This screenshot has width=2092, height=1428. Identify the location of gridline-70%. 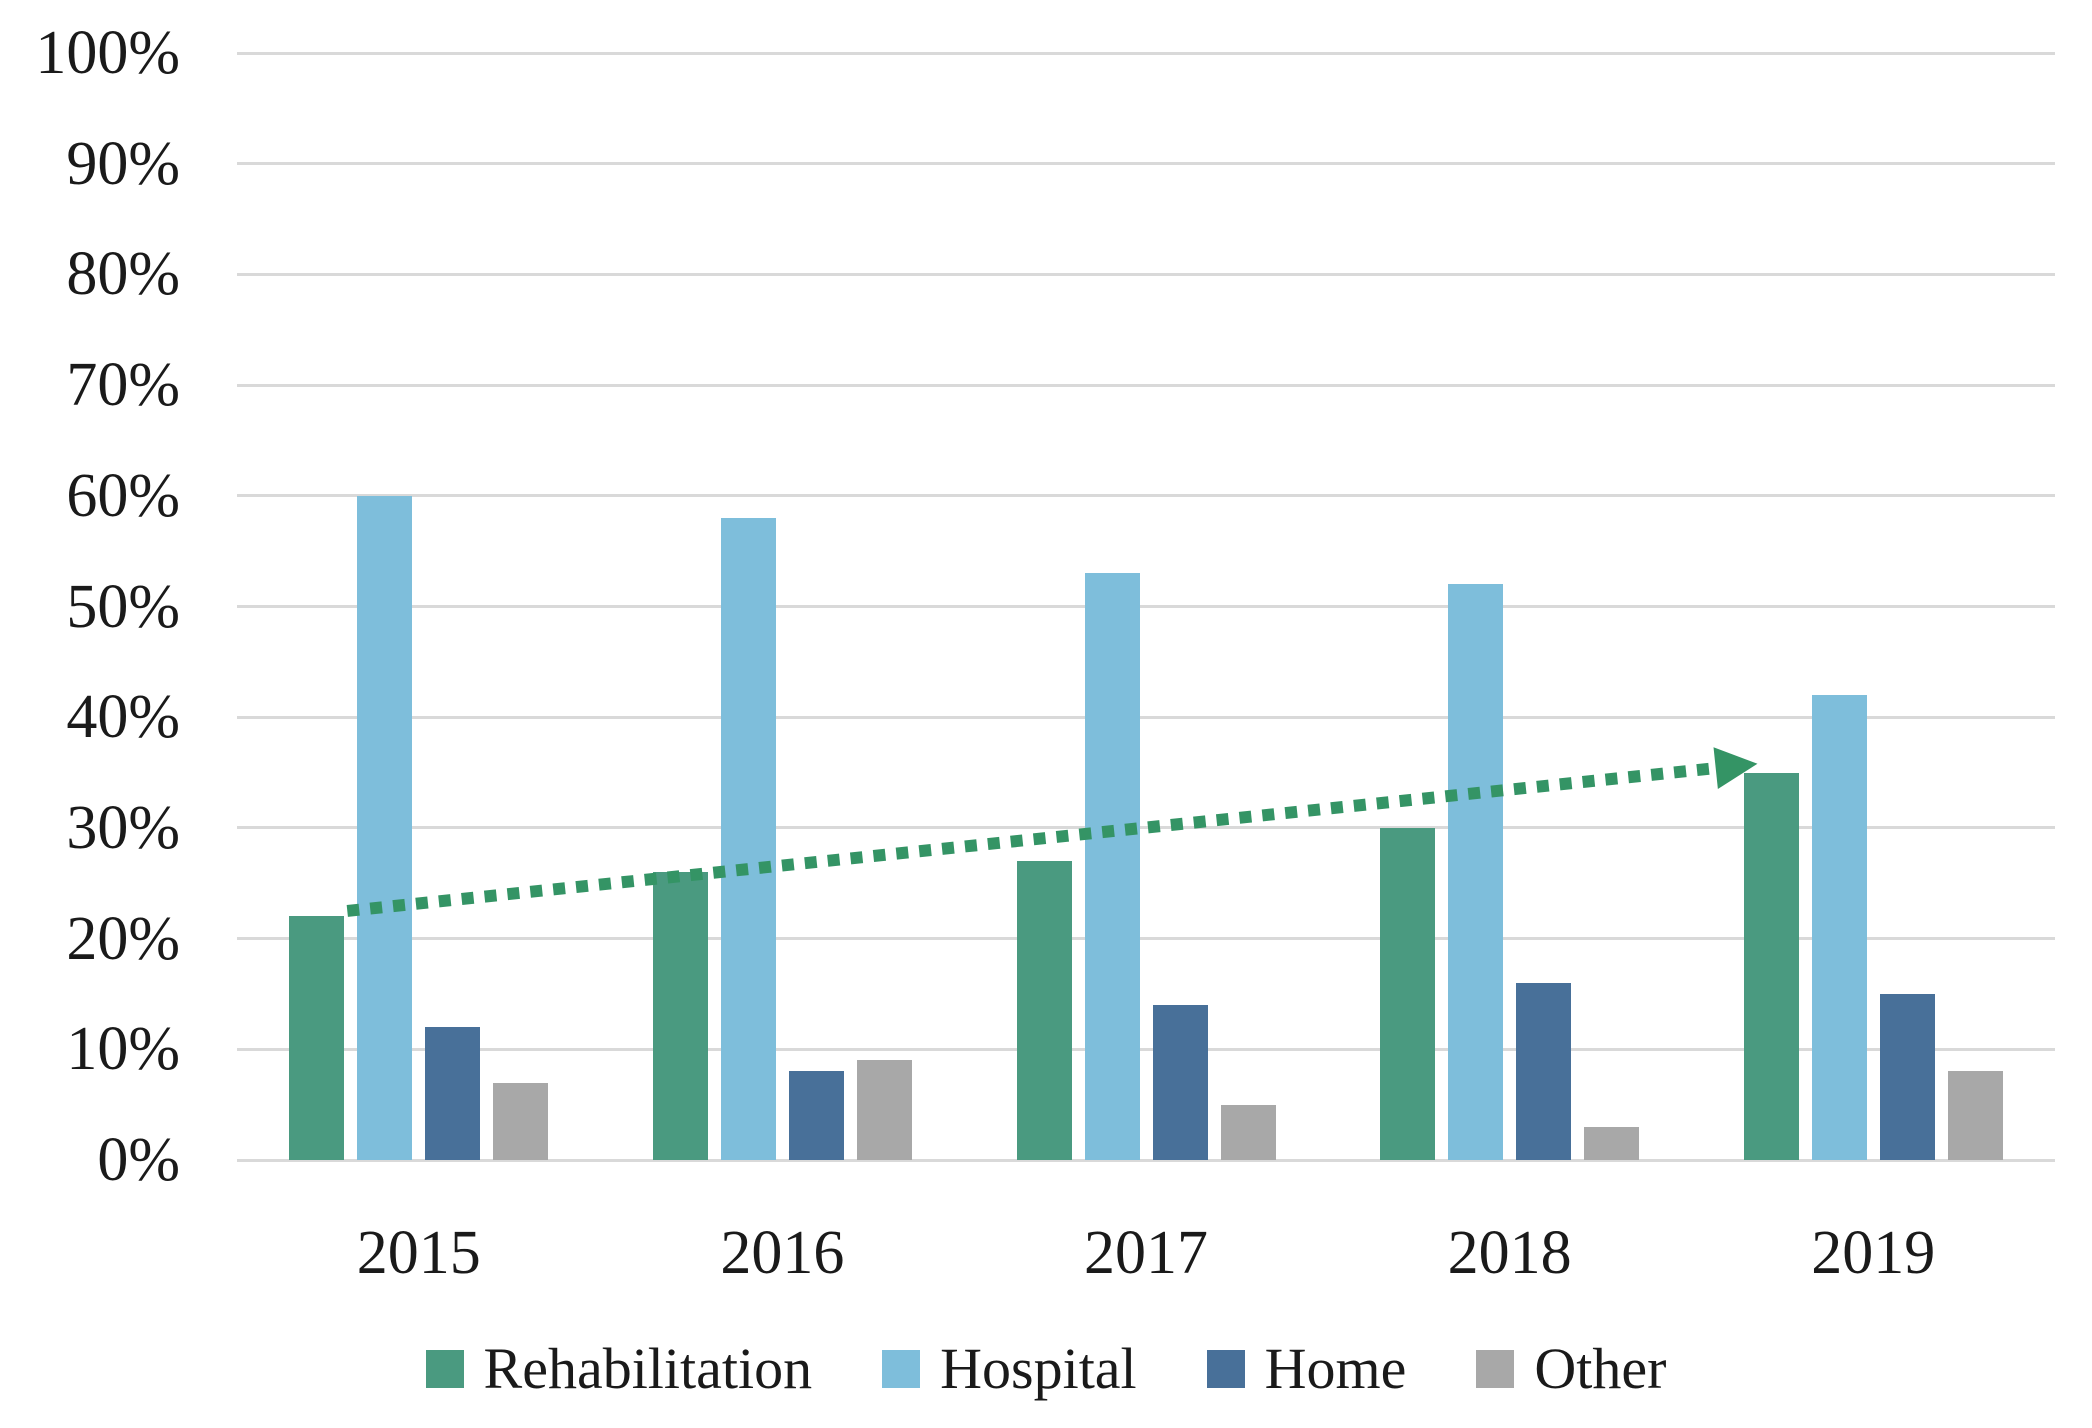
(1146, 385).